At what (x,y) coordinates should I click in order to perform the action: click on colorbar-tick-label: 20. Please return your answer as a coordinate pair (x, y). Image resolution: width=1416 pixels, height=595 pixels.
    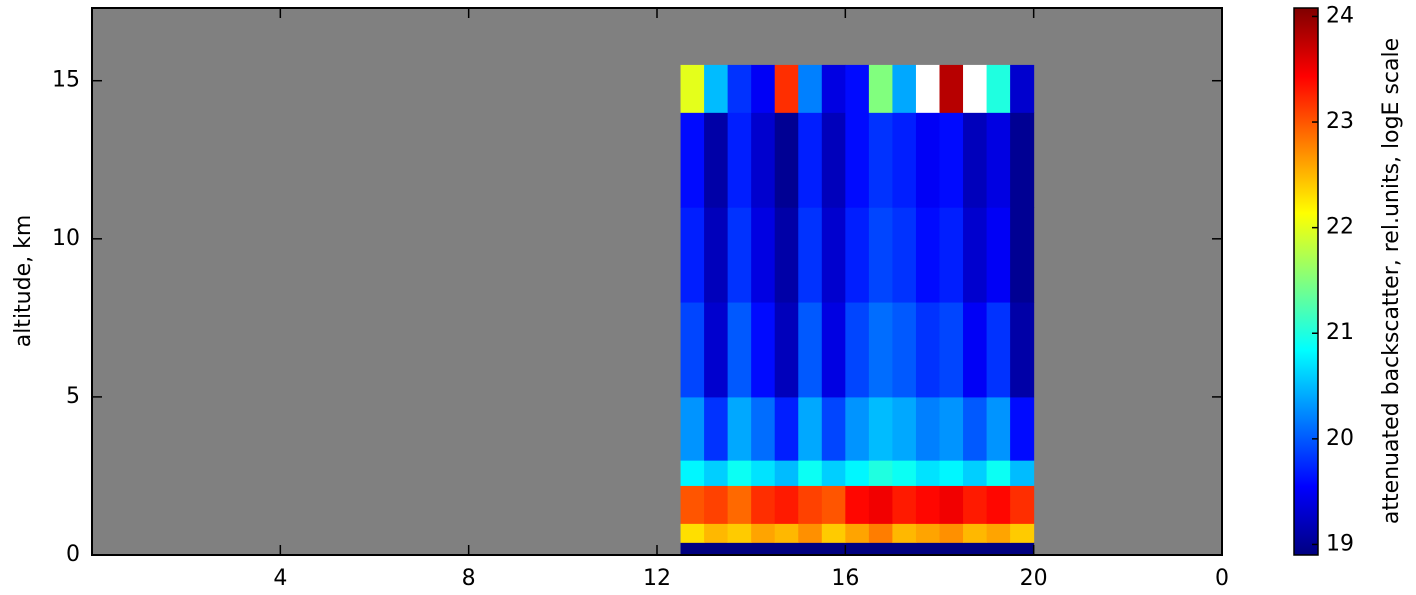
    Looking at the image, I should click on (1340, 438).